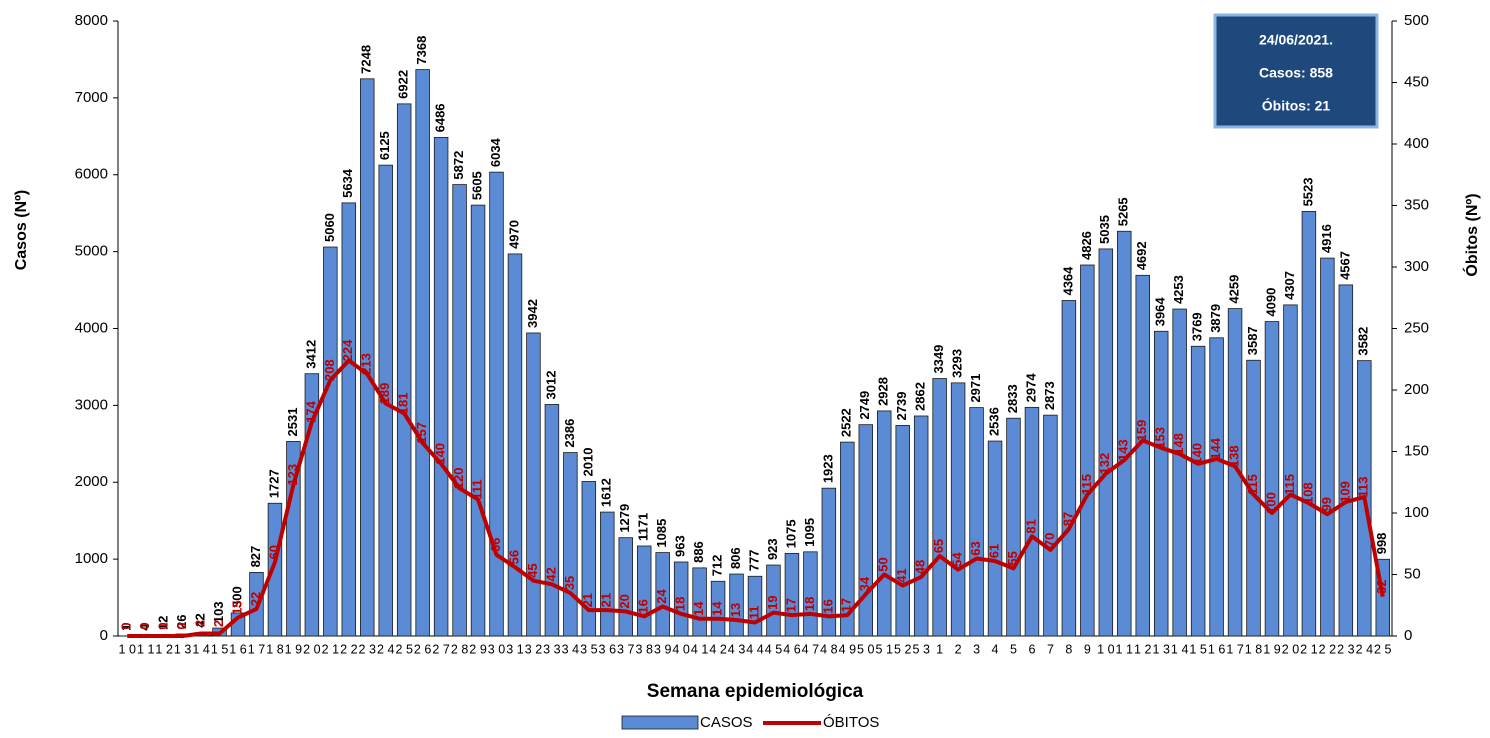 This screenshot has height=738, width=1490. I want to click on x-tick-label: 13, so click(183, 649).